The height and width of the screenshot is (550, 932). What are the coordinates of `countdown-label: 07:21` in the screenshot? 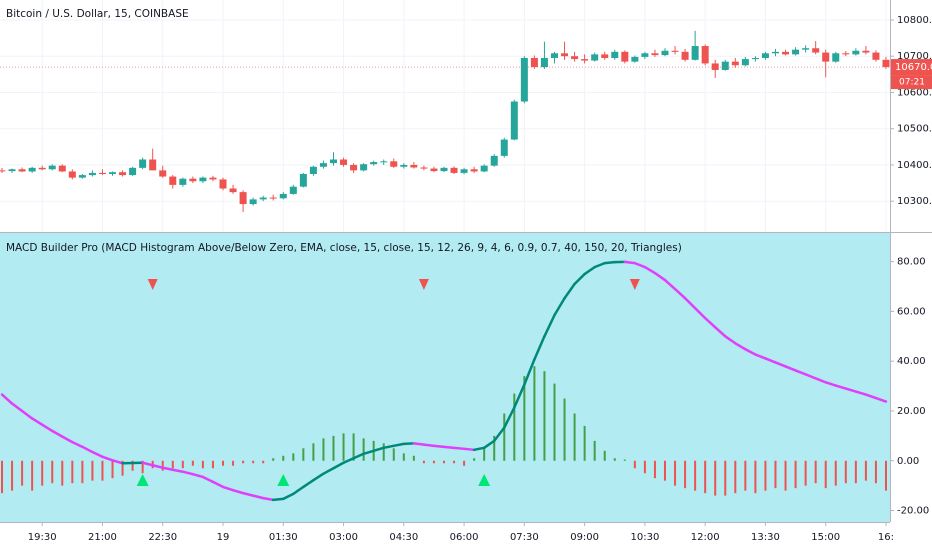 It's located at (912, 83).